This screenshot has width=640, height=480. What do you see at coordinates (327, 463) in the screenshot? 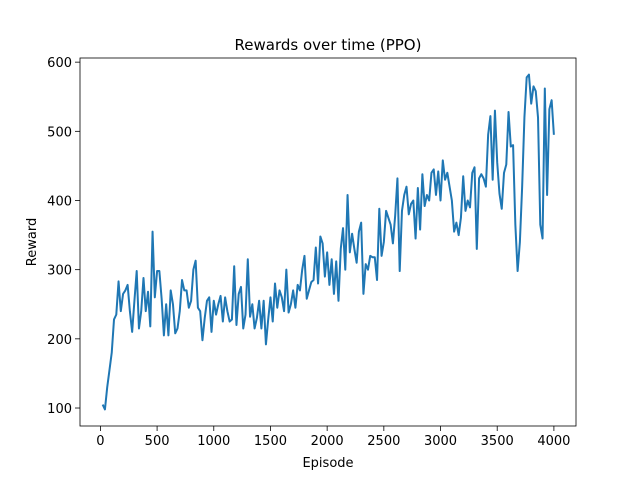
I see `x-axis-label: Episode` at bounding box center [327, 463].